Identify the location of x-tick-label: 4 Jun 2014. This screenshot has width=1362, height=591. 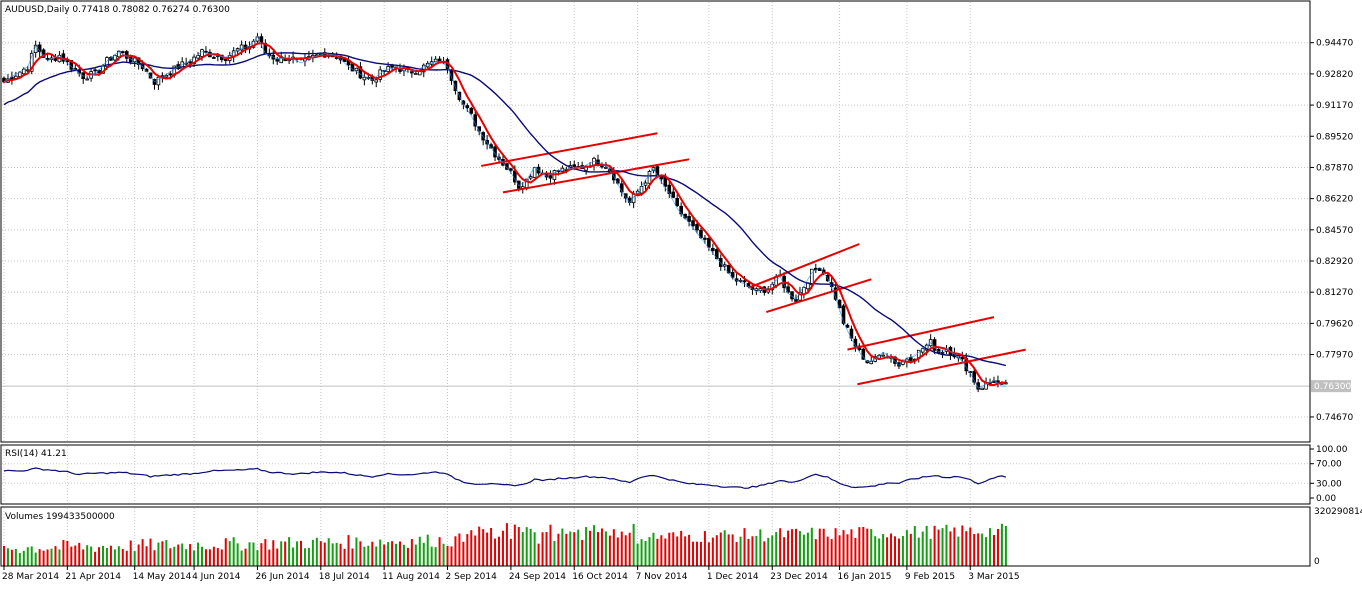
(216, 577).